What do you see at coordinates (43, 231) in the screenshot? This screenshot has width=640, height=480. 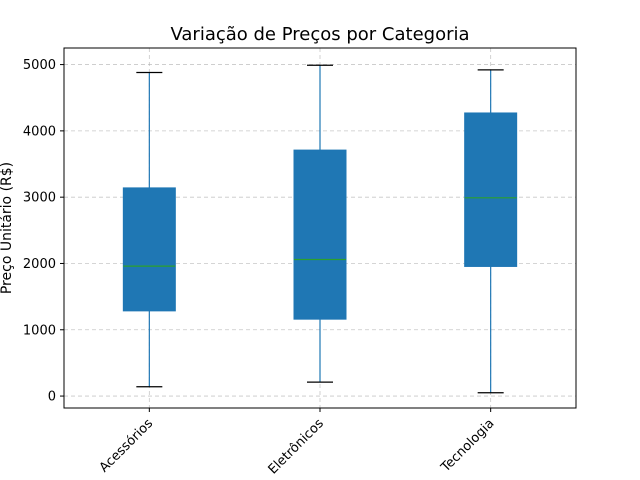 I see `y-axis: 0 1000 2000 3000 4000 5000` at bounding box center [43, 231].